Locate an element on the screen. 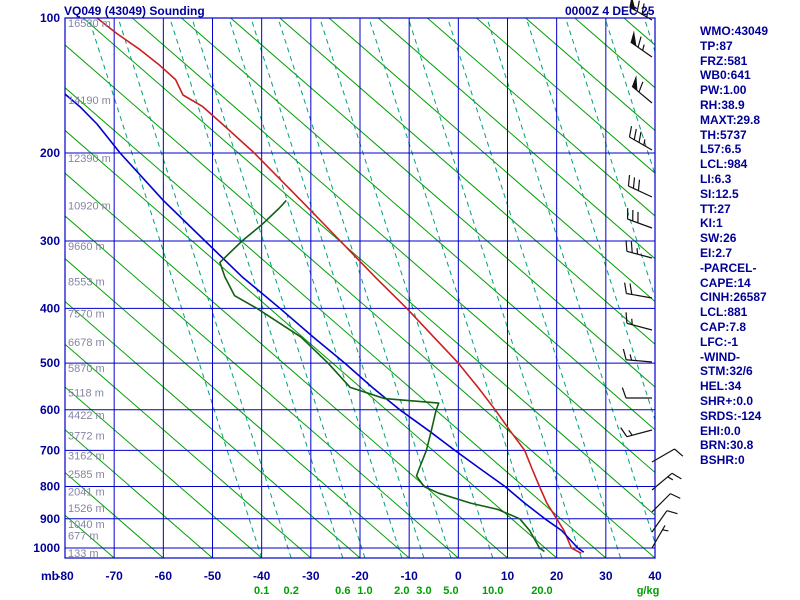 Image resolution: width=800 pixels, height=600 pixels. pressure-tick-label: 600 is located at coordinates (50, 410).